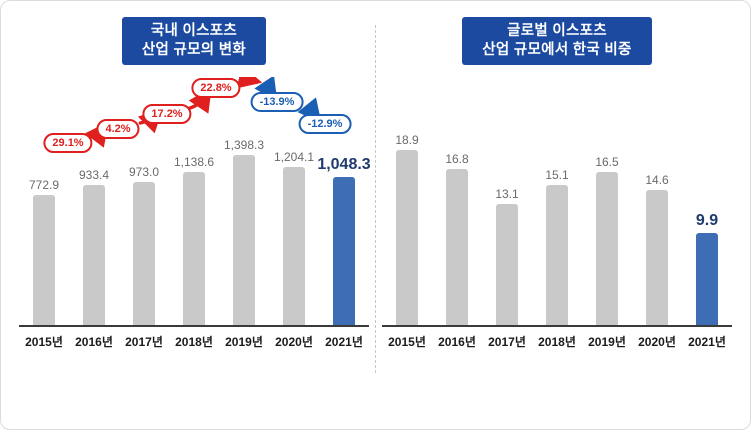 The width and height of the screenshot is (751, 430). I want to click on decline-rate-badge: -12.9%, so click(325, 124).